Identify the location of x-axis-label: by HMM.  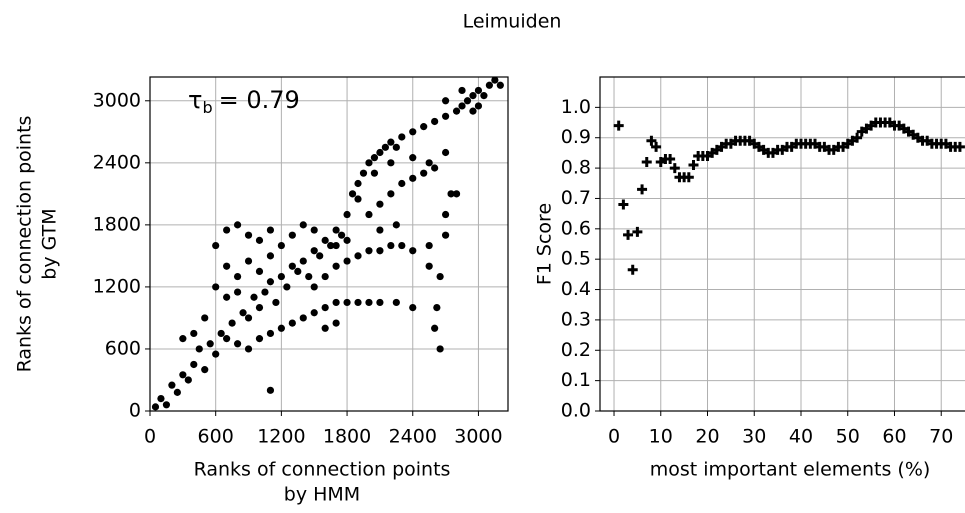
(322, 495).